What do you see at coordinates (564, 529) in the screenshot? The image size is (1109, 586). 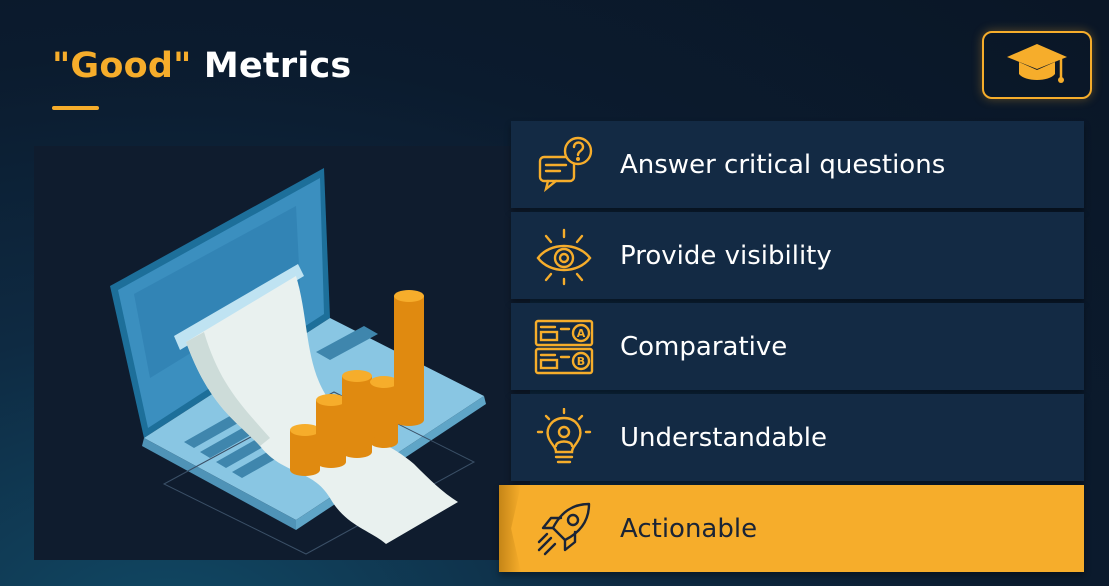 I see `rocket-icon` at bounding box center [564, 529].